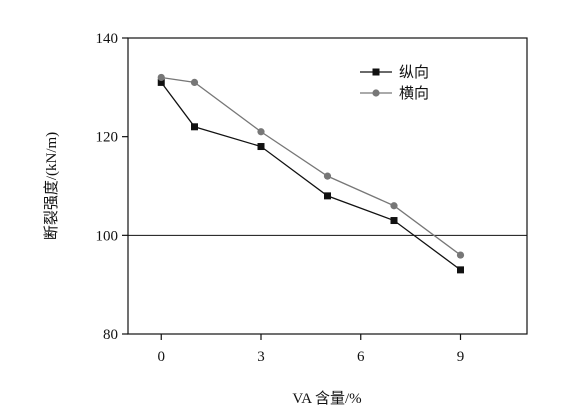 This screenshot has width=582, height=419. What do you see at coordinates (361, 357) in the screenshot?
I see `x-tick-label: 6` at bounding box center [361, 357].